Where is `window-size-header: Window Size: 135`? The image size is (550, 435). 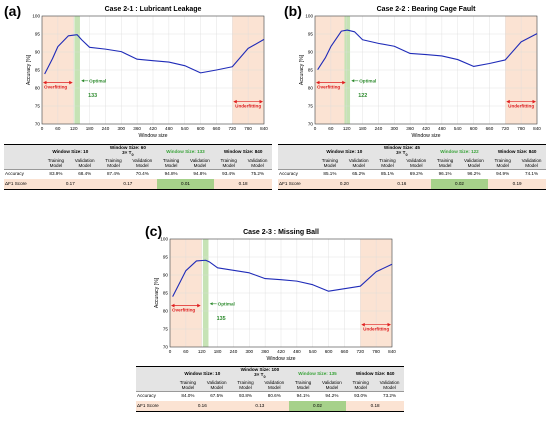
window-size-header: Window Size: 135 is located at coordinates (317, 373).